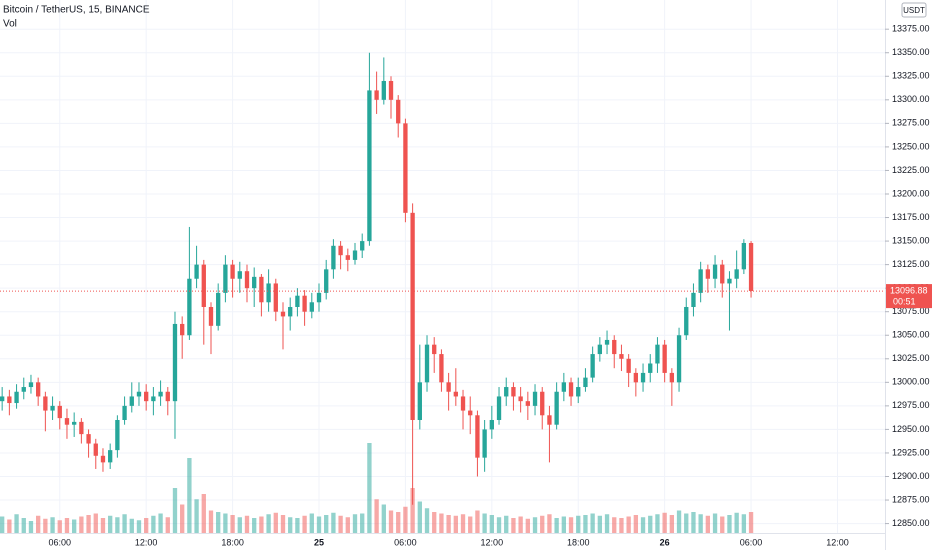 The width and height of the screenshot is (932, 550). What do you see at coordinates (911, 429) in the screenshot?
I see `y-tick-label: 12950.00` at bounding box center [911, 429].